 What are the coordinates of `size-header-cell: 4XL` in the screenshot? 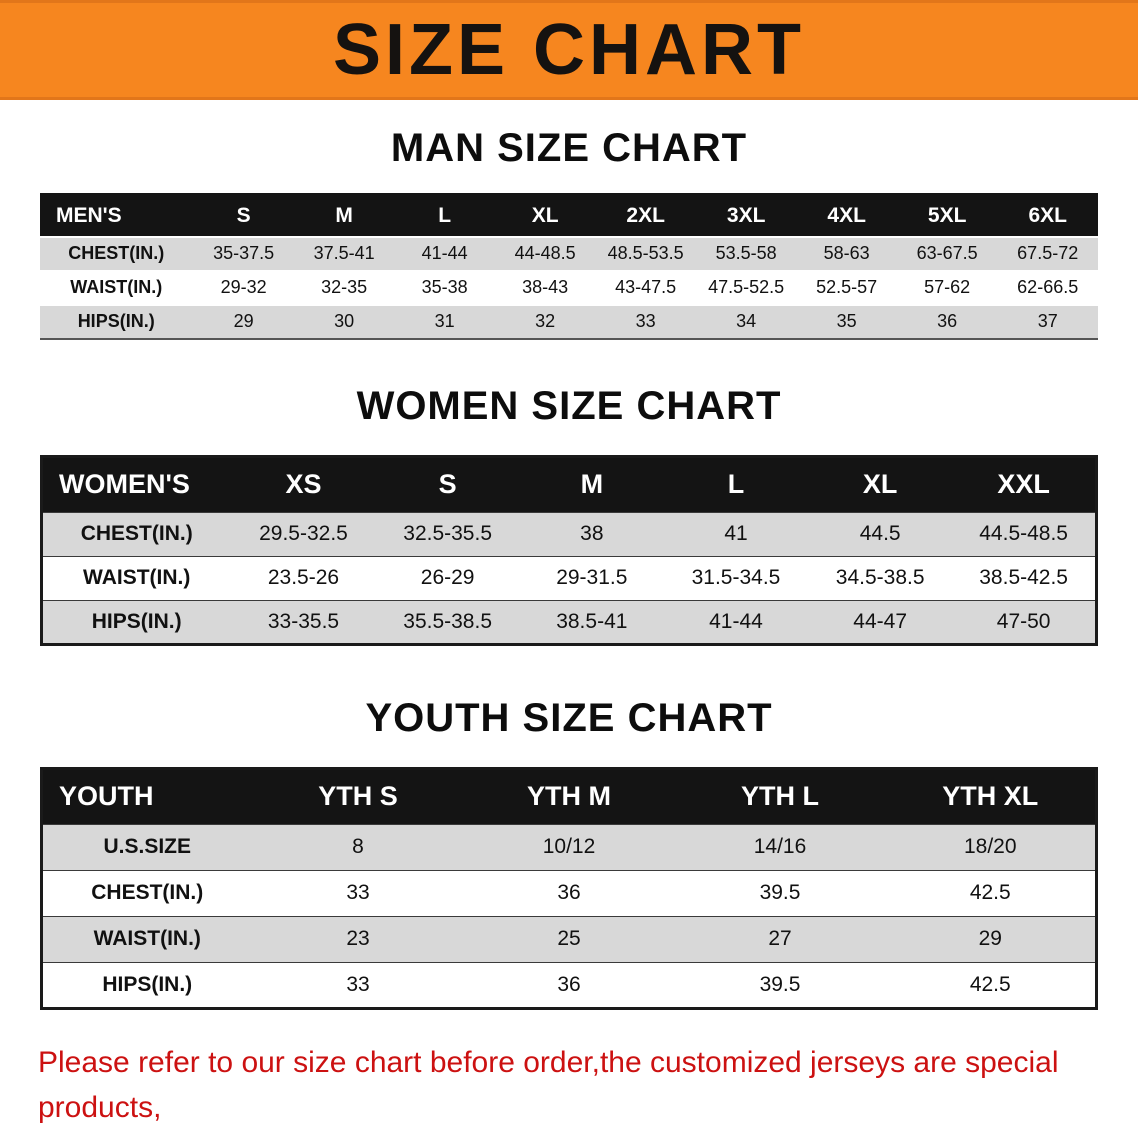 It's located at (846, 215).